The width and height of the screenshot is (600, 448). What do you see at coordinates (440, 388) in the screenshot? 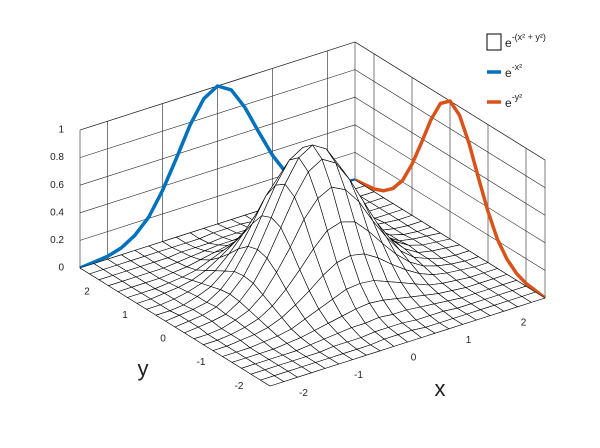
I see `x-axis-label: x` at bounding box center [440, 388].